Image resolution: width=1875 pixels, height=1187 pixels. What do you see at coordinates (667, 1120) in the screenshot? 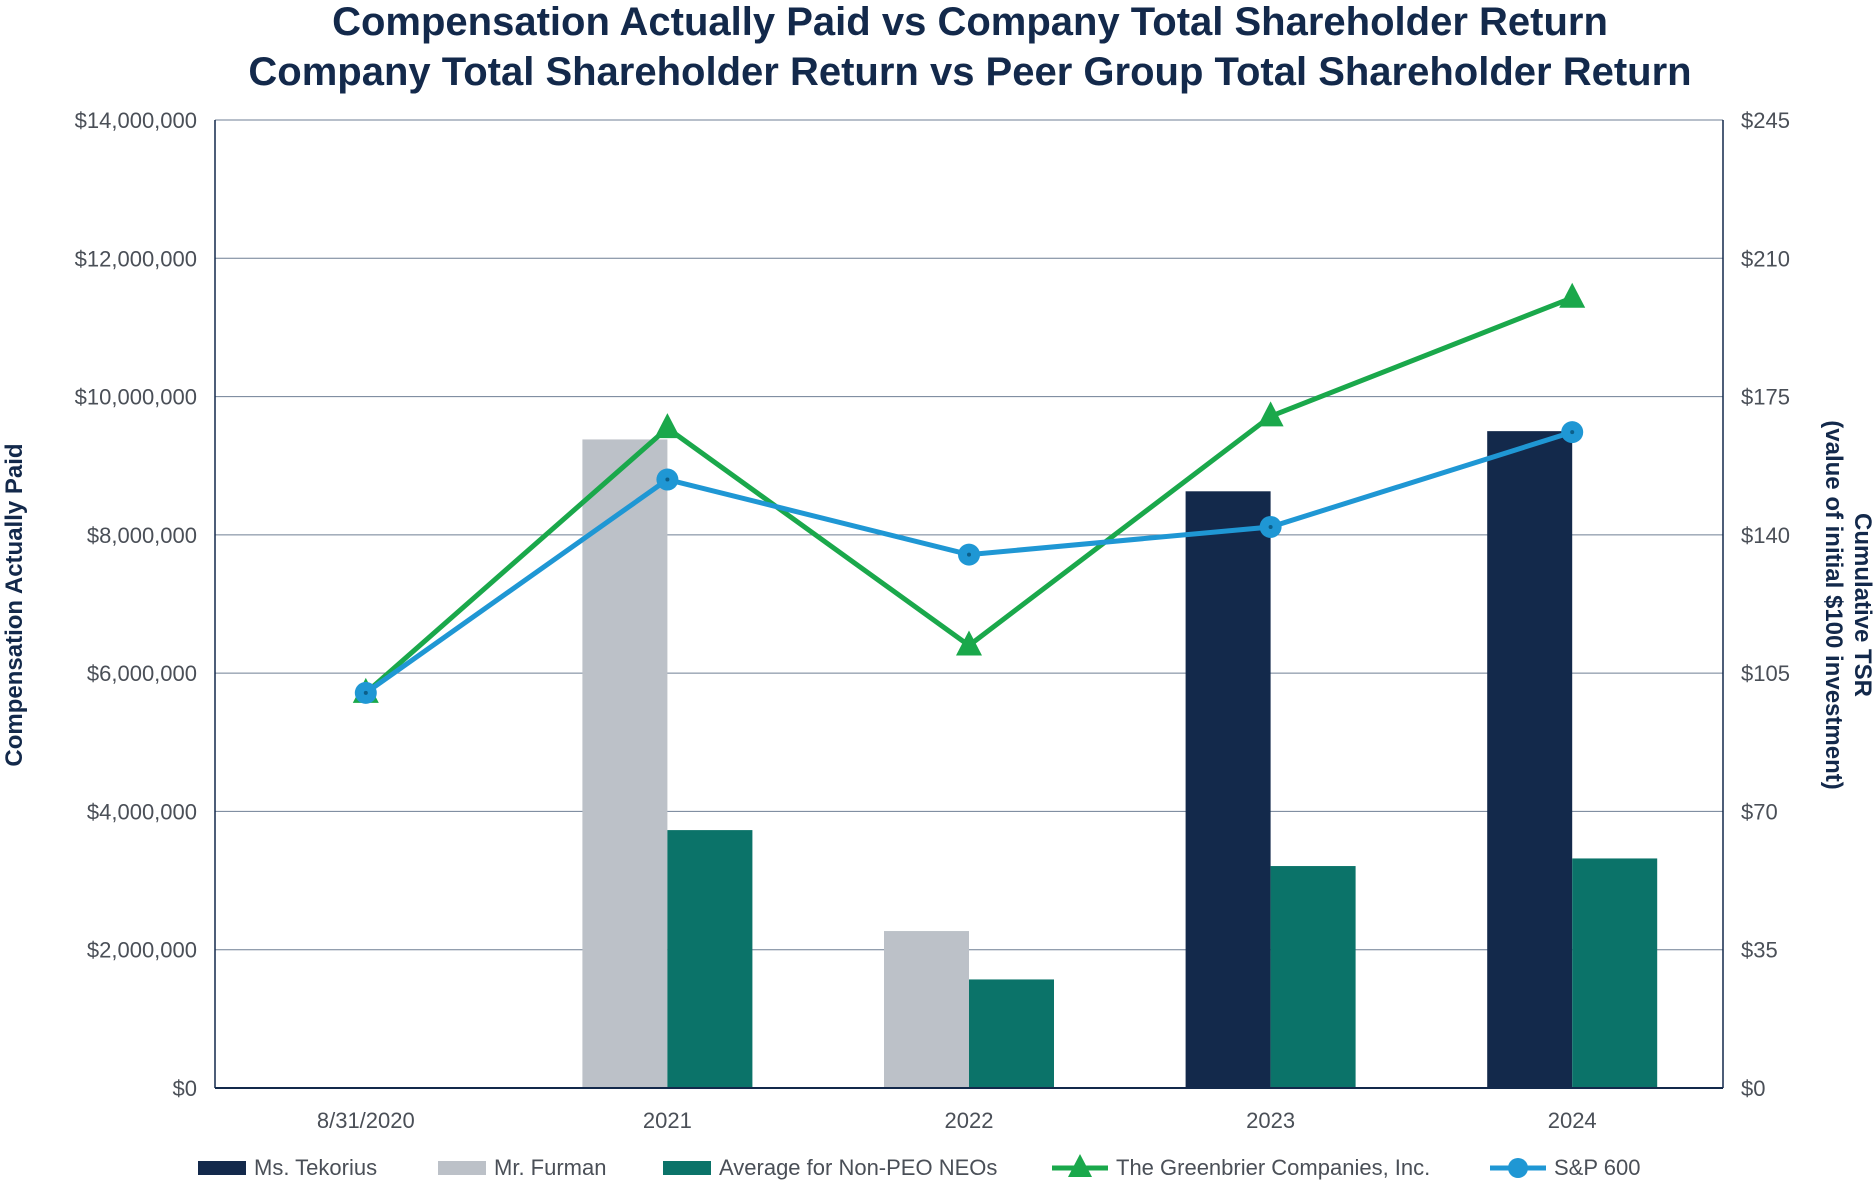
I see `x-tick-label: 2021` at bounding box center [667, 1120].